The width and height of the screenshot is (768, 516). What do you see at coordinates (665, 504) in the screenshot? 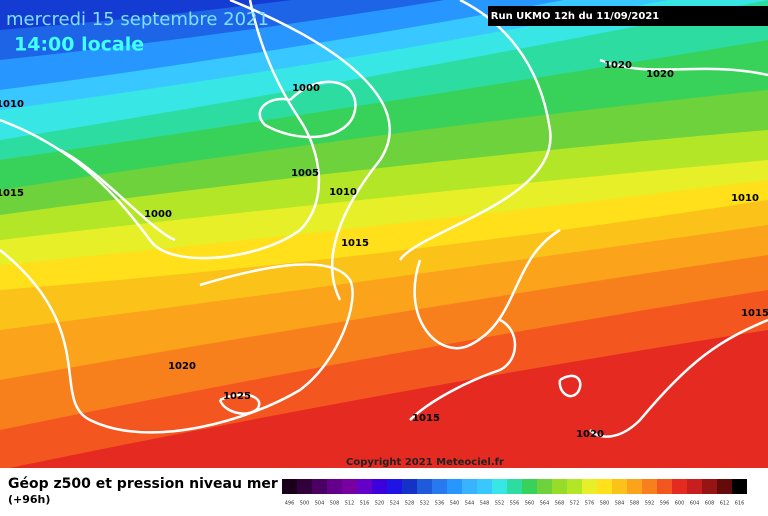
I see `scale-label: 596` at bounding box center [665, 504].